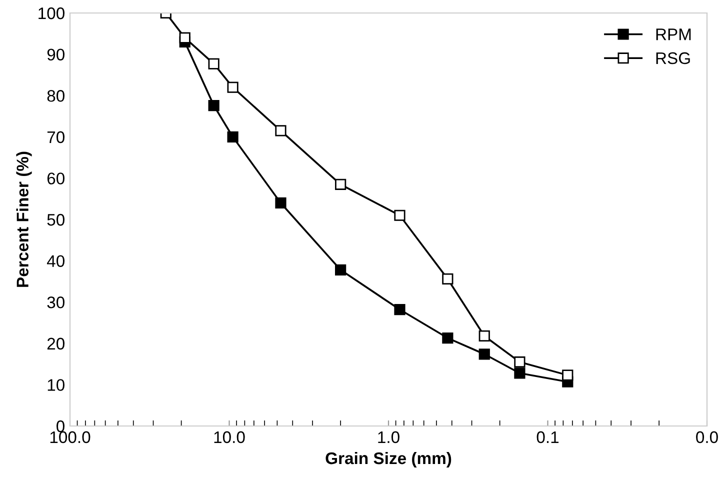 The width and height of the screenshot is (721, 492). What do you see at coordinates (673, 58) in the screenshot?
I see `legend-label: RSG` at bounding box center [673, 58].